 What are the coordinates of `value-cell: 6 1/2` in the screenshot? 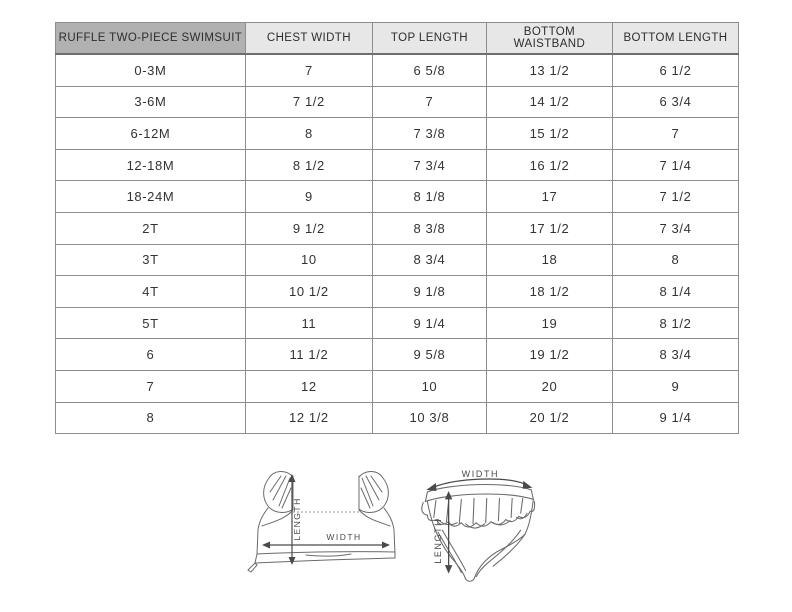 It's located at (675, 70).